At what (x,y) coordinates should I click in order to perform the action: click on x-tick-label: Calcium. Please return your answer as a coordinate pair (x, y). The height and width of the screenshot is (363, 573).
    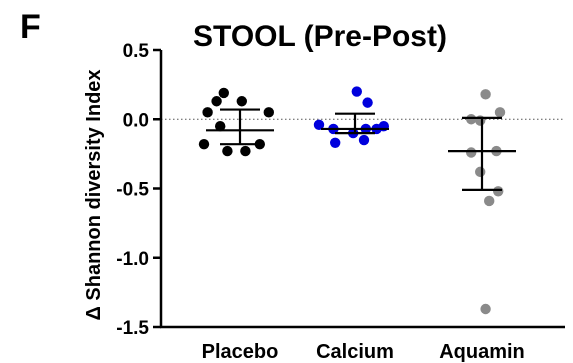
    Looking at the image, I should click on (355, 352).